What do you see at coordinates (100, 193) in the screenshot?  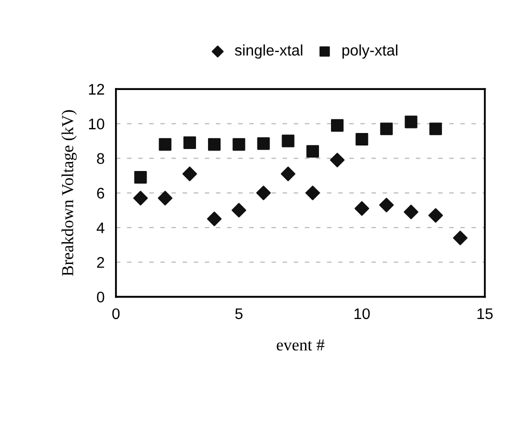 I see `y-tick-label: 6` at bounding box center [100, 193].